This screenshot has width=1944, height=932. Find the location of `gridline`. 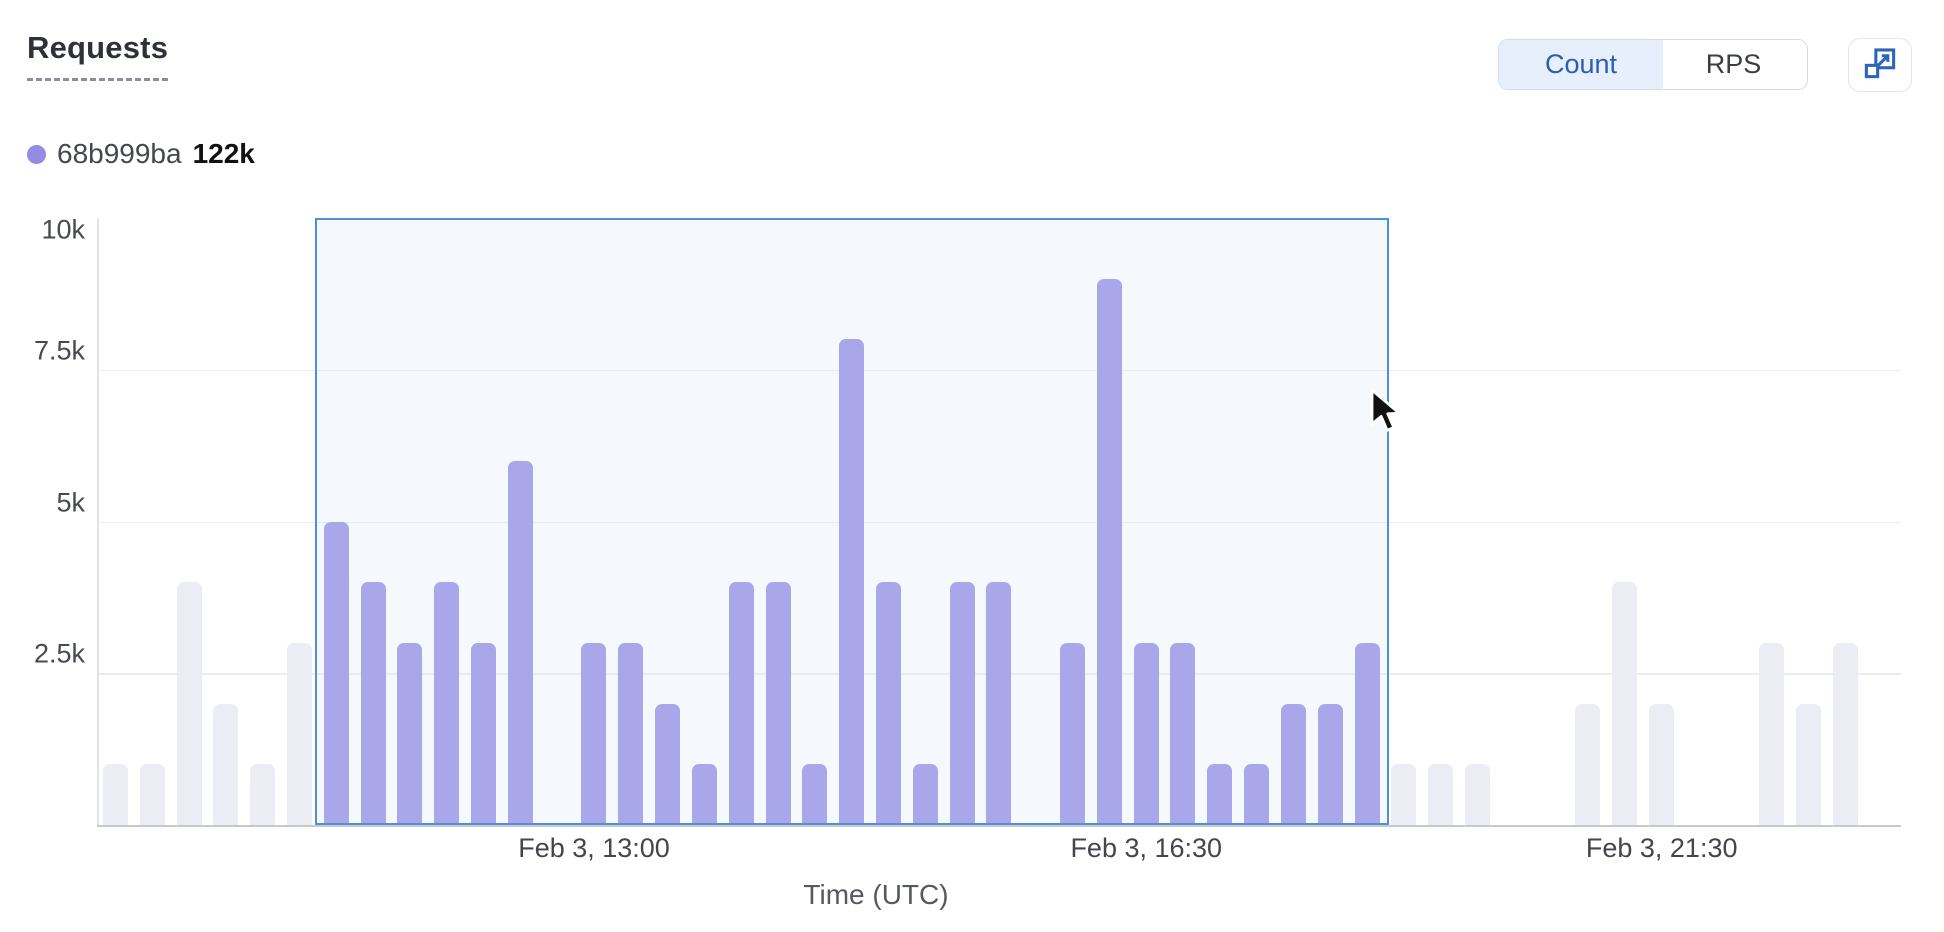

gridline is located at coordinates (999, 522).